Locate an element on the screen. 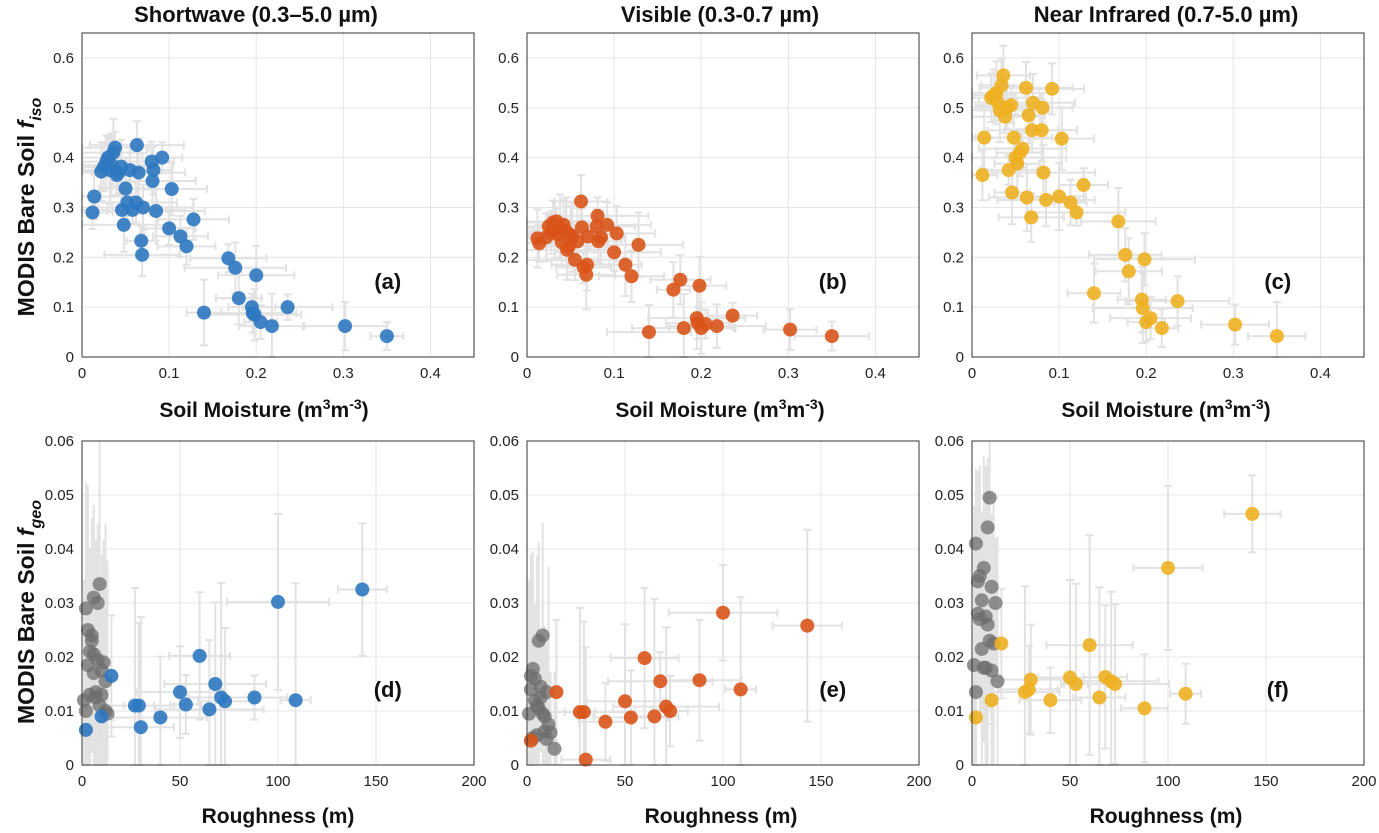 The image size is (1379, 833). ylabel-bottom: MODIS Bare Soil fgeo is located at coordinates (29, 612).